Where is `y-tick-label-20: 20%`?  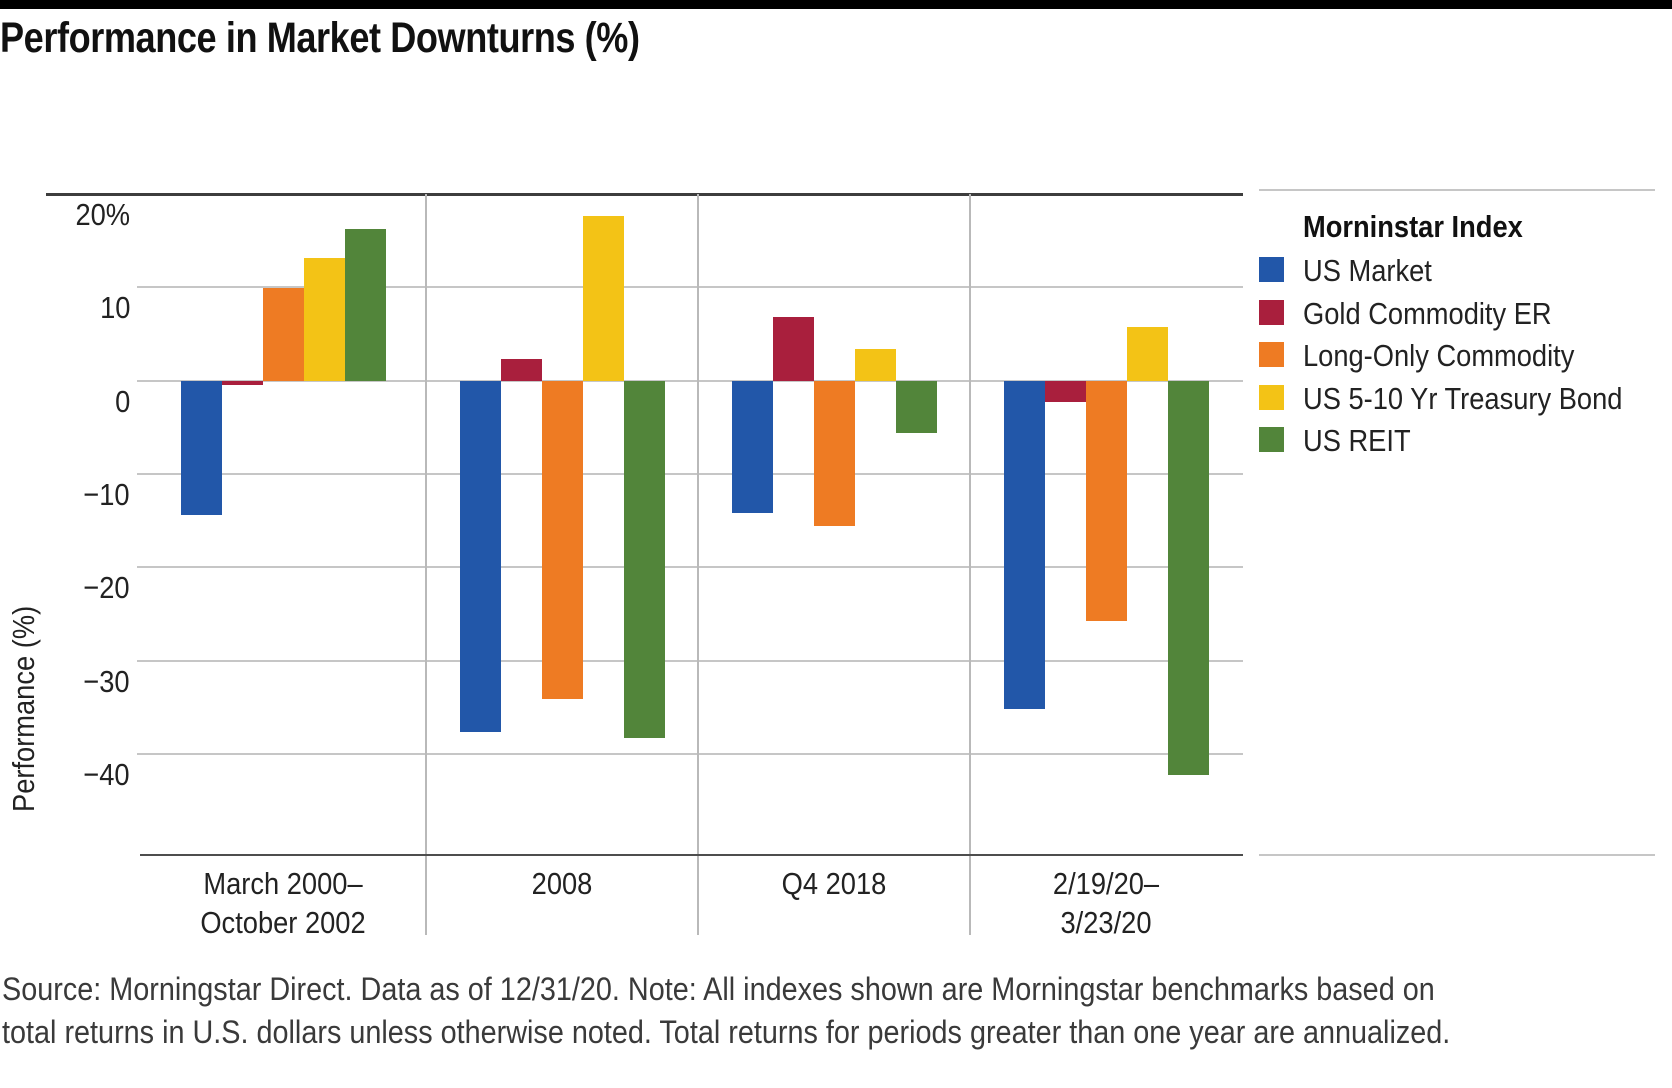
y-tick-label-20: 20% is located at coordinates (102, 215).